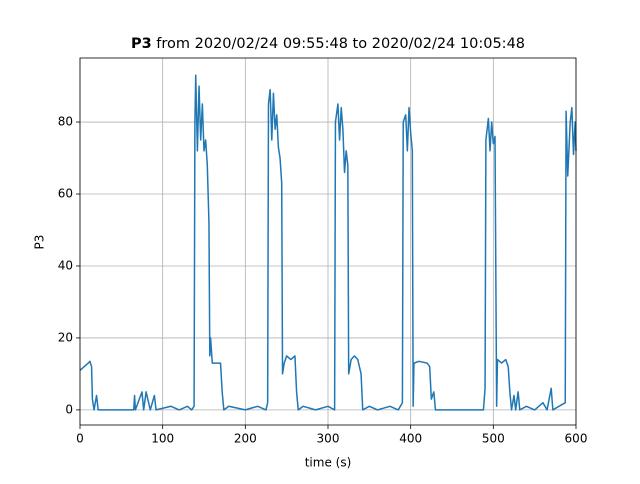  I want to click on x-tick-label: 300, so click(328, 439).